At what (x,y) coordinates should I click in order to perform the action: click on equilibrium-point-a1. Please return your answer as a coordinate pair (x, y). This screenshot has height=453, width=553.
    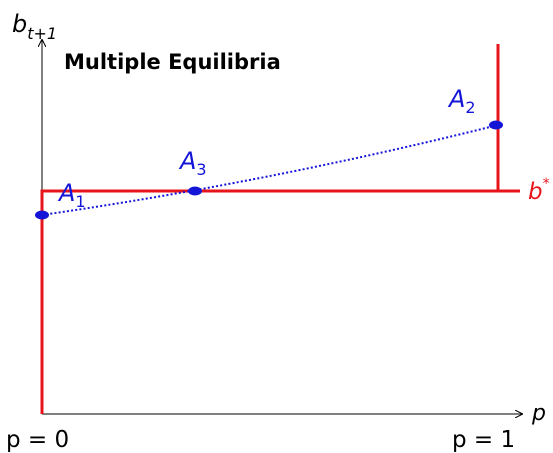
    Looking at the image, I should click on (42, 215).